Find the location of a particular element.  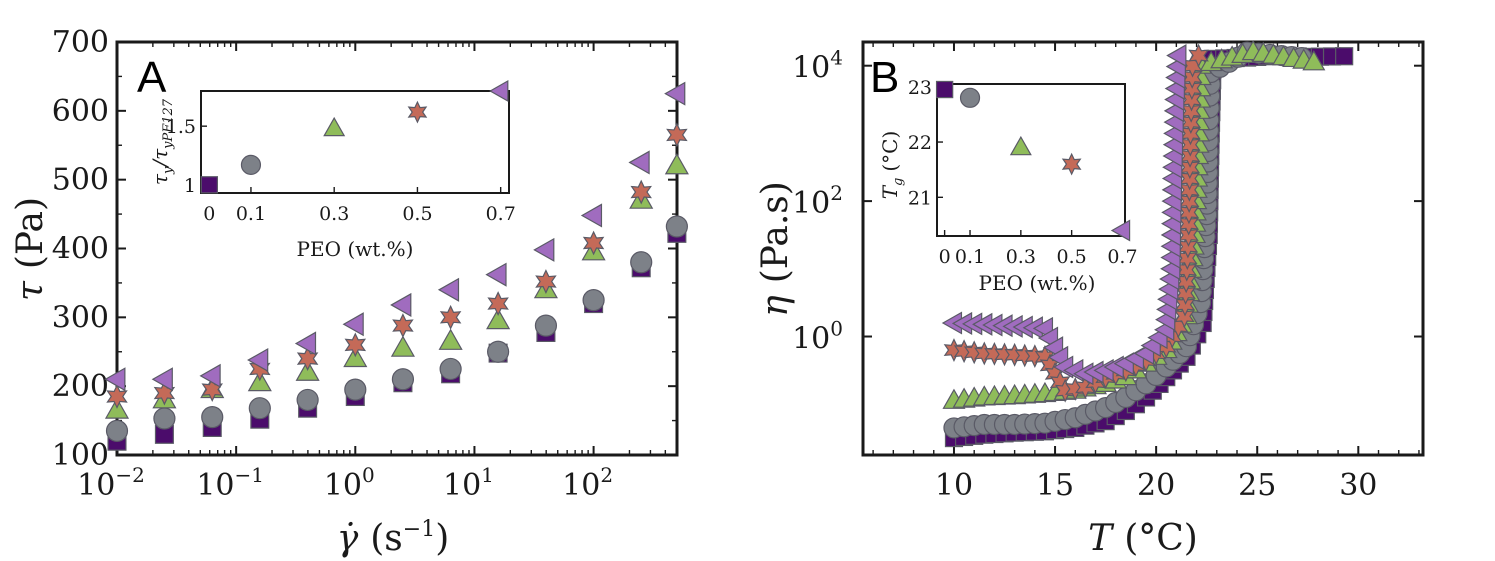

panel-a-y-axis-label: τ(Pa) is located at coordinates (30, 249).